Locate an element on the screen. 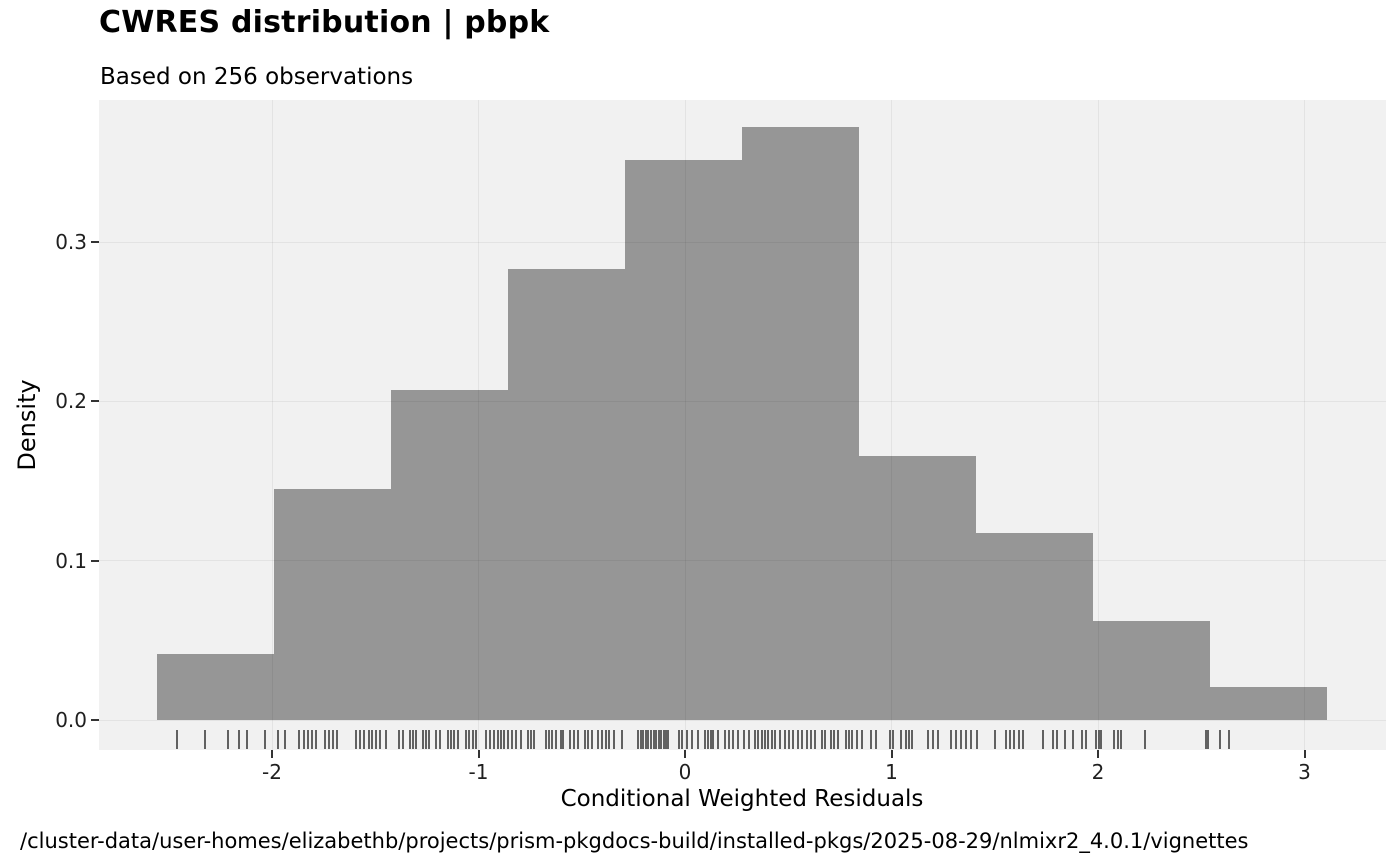 This screenshot has height=865, width=1400. x-tick-label: 2 is located at coordinates (1098, 772).